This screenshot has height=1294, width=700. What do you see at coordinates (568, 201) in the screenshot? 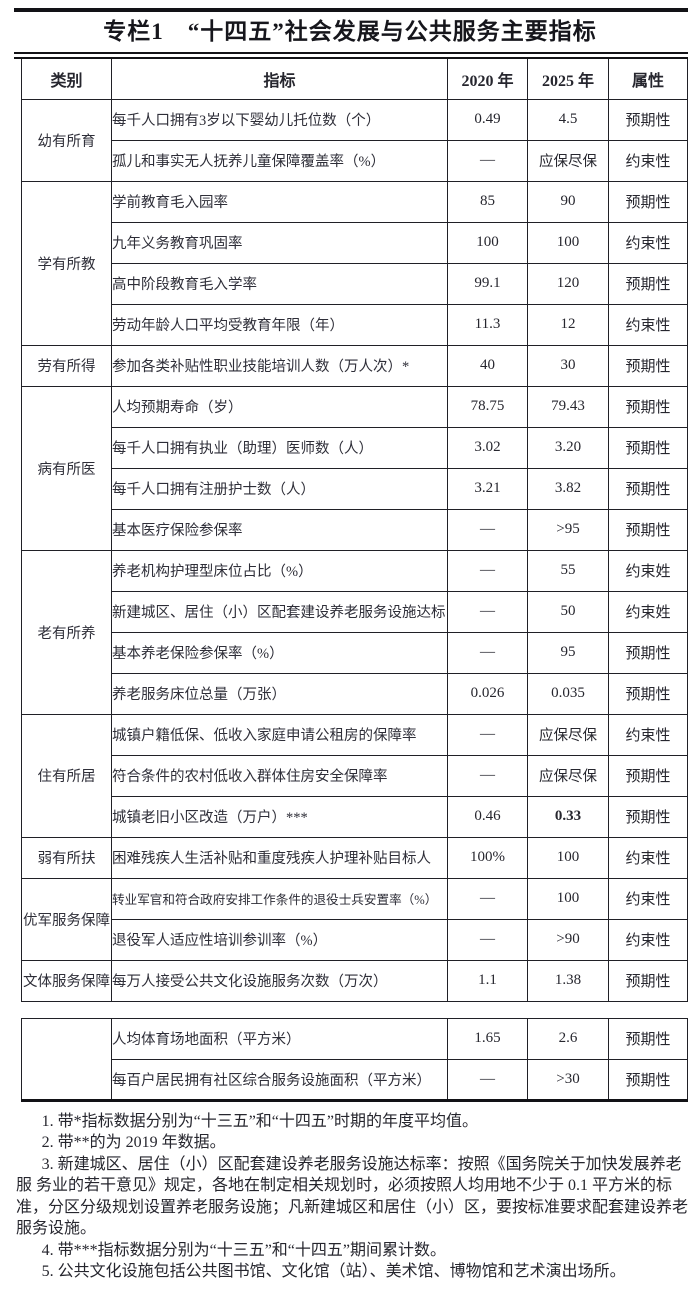
I see `value-2025-cell: 90` at bounding box center [568, 201].